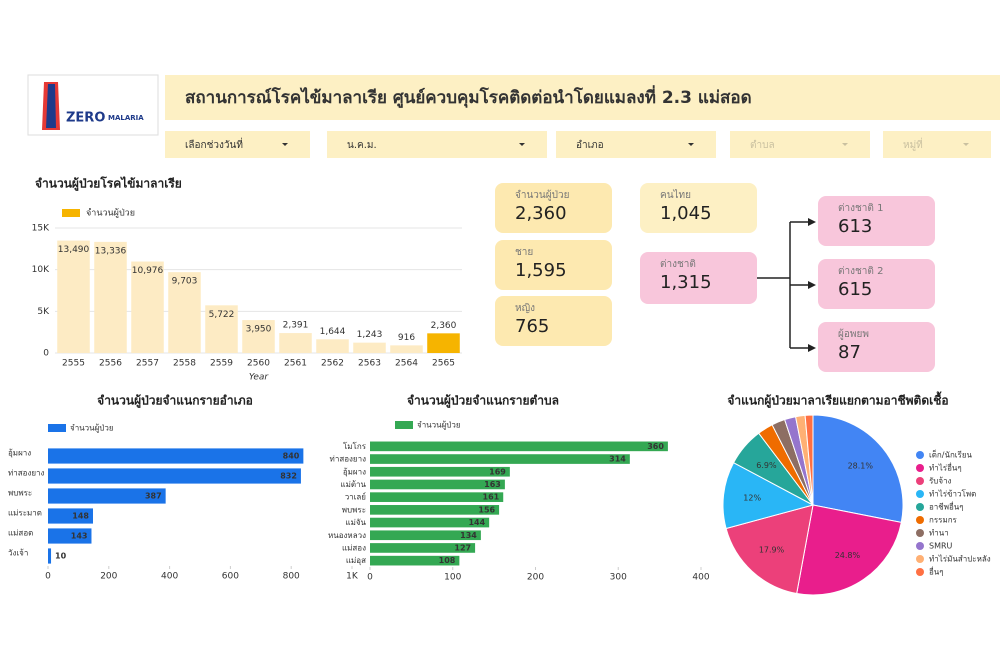 This screenshot has width=1000, height=667. What do you see at coordinates (369, 364) in the screenshot?
I see `x-tick-label: 2563` at bounding box center [369, 364].